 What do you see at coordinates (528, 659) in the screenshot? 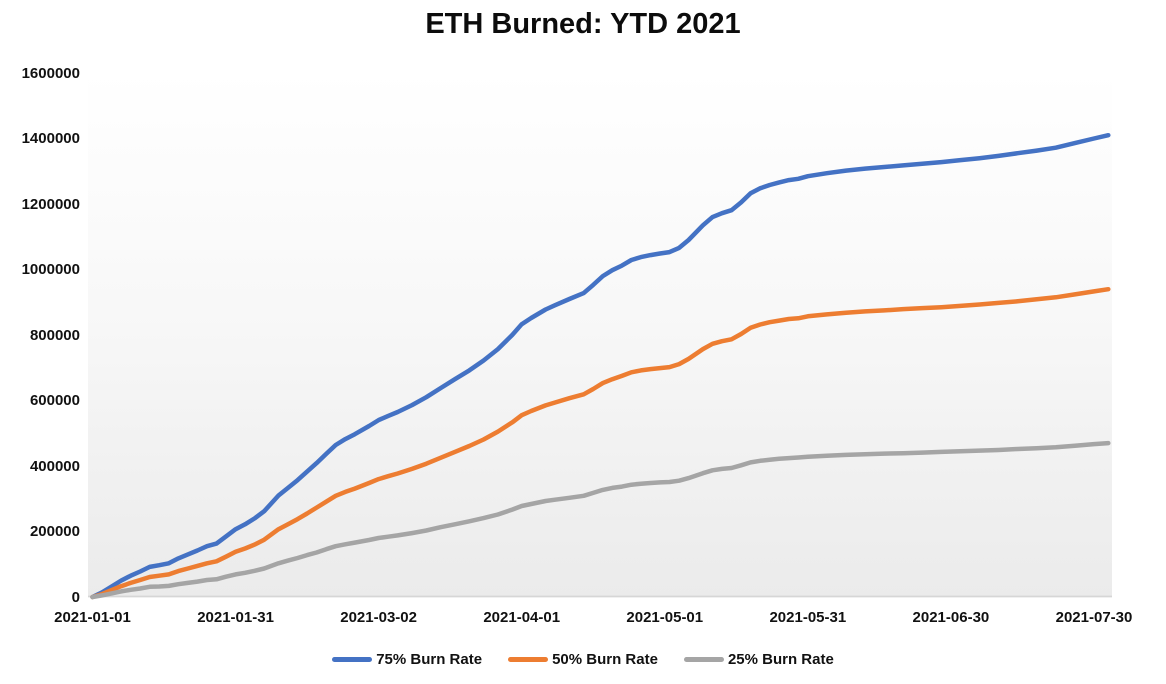
I see `legend-line-swatch-50-burn-rate` at bounding box center [528, 659].